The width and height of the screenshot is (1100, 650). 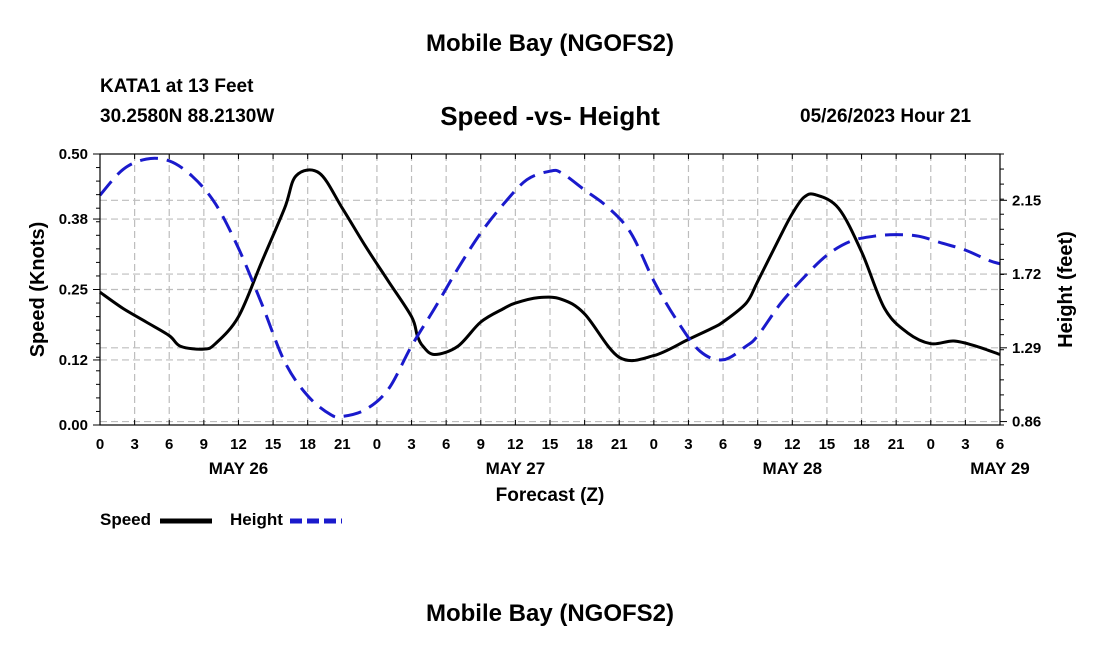 What do you see at coordinates (516, 468) in the screenshot?
I see `day-label: MAY 27` at bounding box center [516, 468].